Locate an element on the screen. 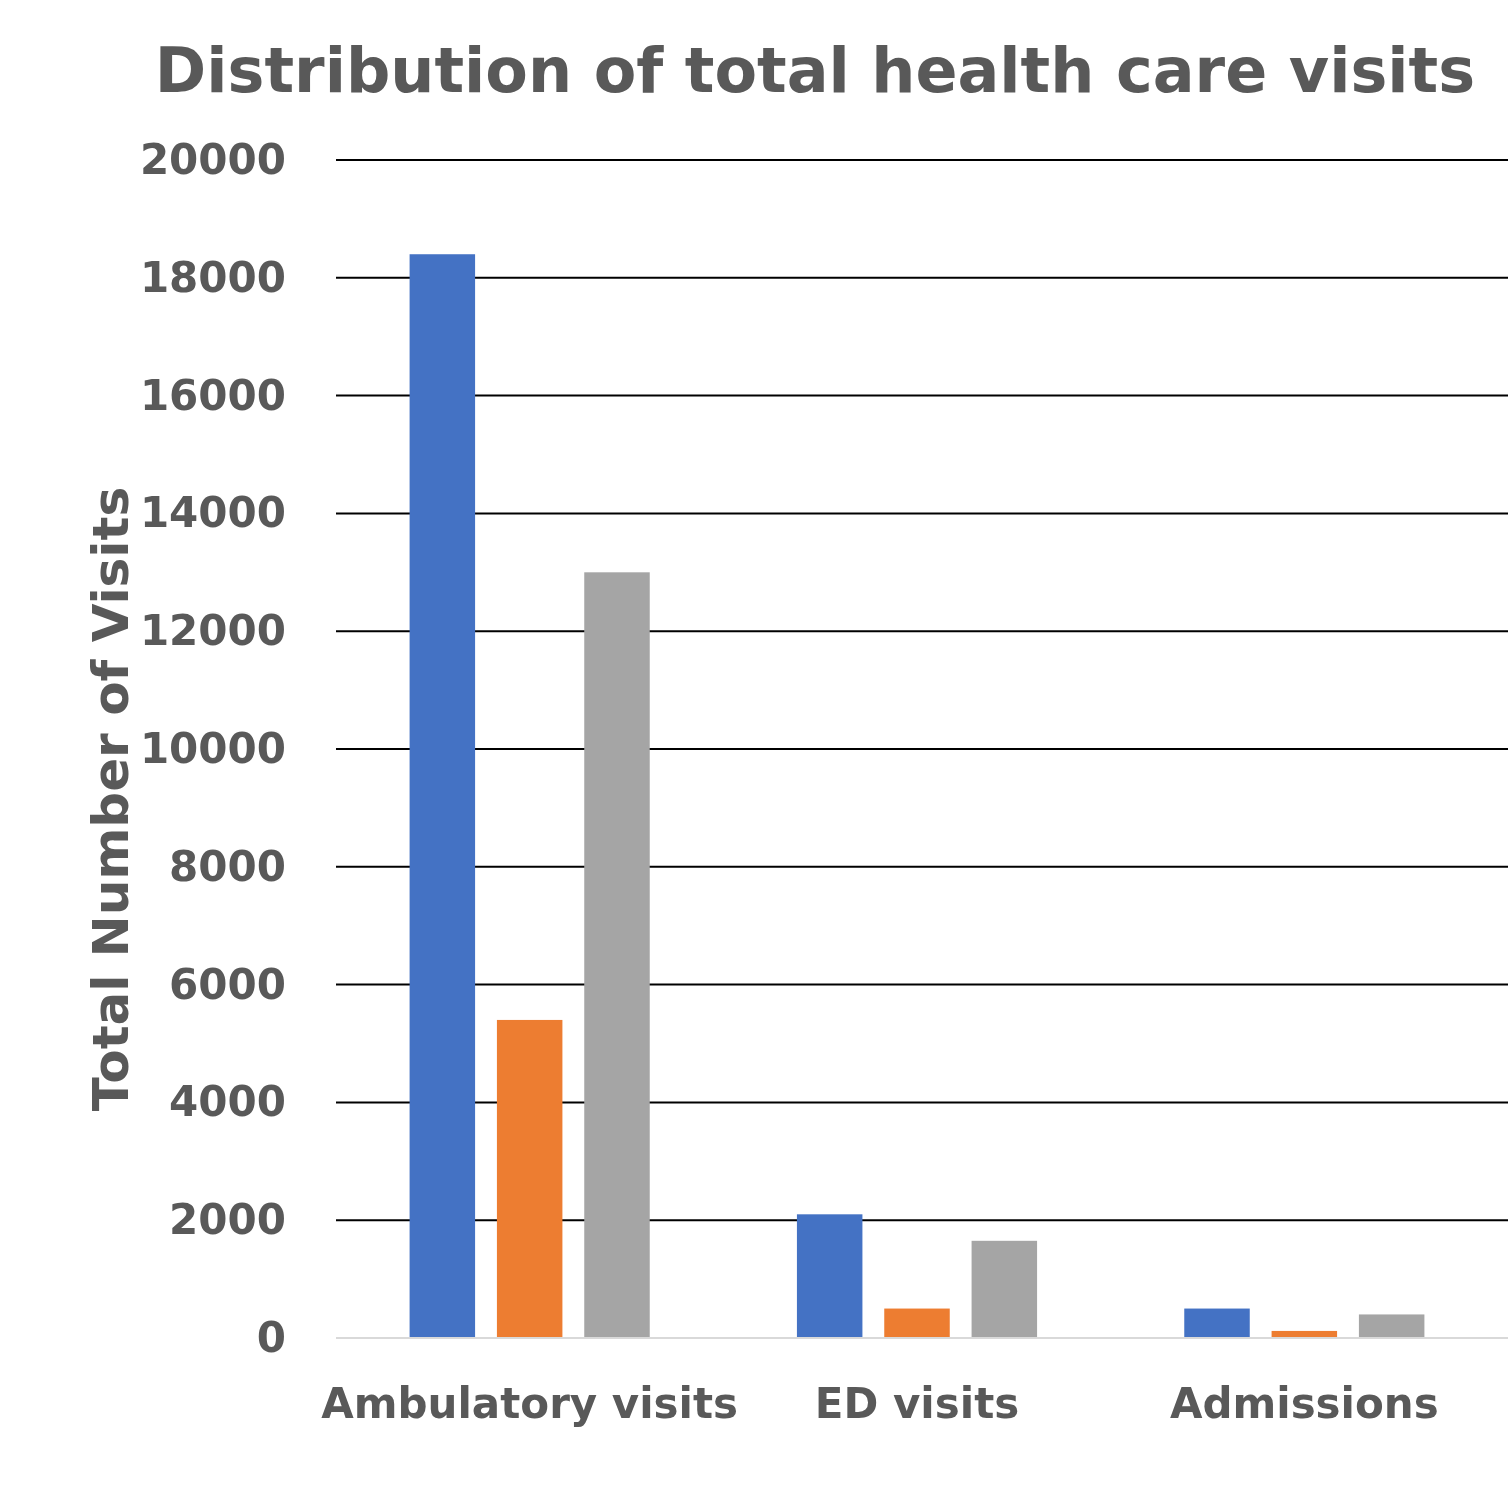 Image resolution: width=1508 pixels, height=1496 pixels. y-tick-label: 4000 is located at coordinates (227, 1102).